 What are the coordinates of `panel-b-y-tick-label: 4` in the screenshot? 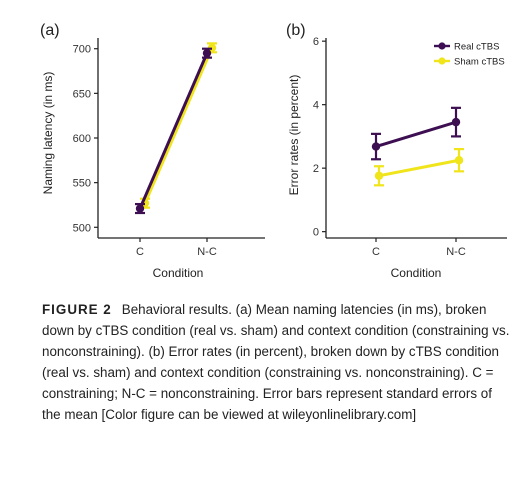 It's located at (316, 106).